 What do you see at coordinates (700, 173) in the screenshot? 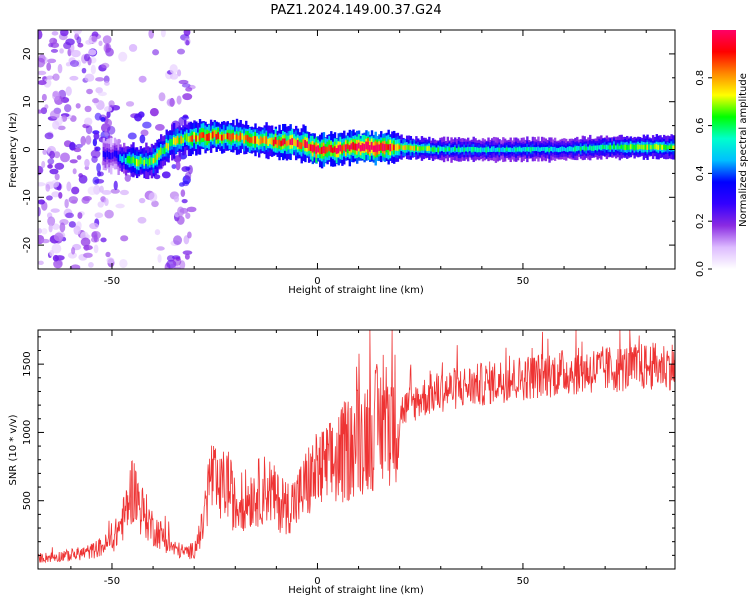
I see `colorbar-tick-label: 0.4` at bounding box center [700, 173].